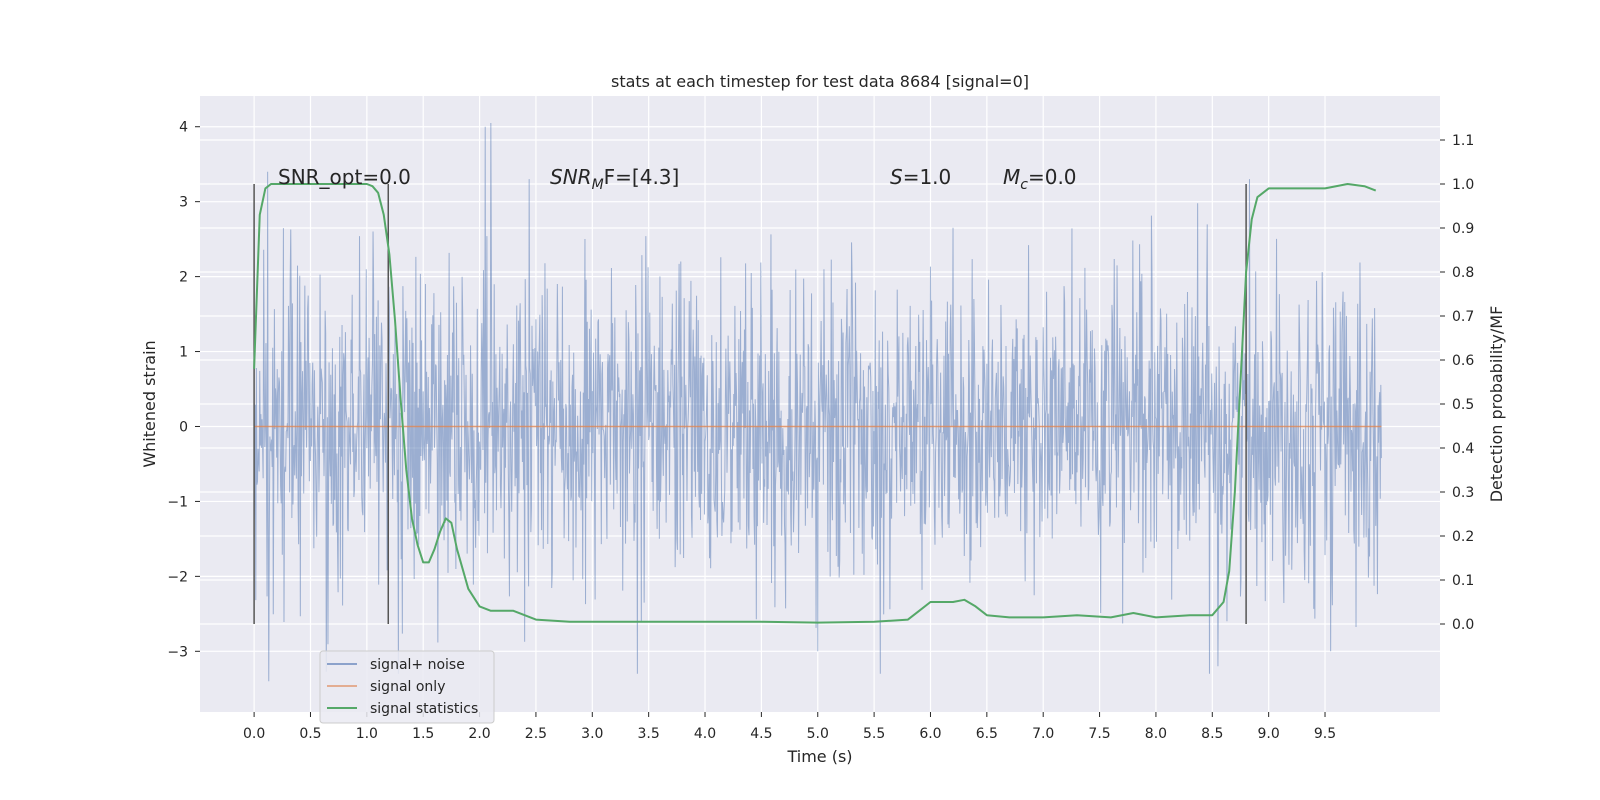  Describe the element at coordinates (310, 734) in the screenshot. I see `x-tick-label: 0.5` at that location.